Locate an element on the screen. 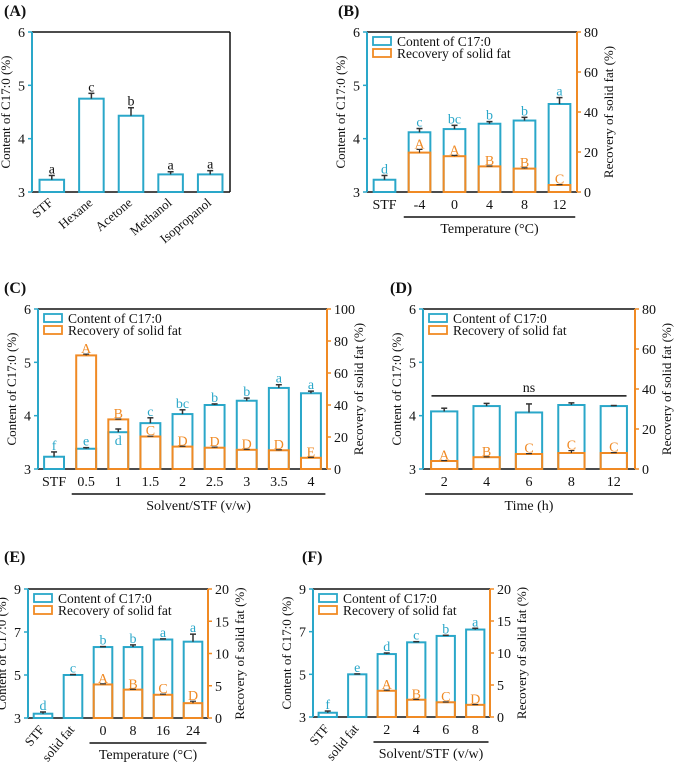  x-tick-label: 0.5 is located at coordinates (86, 482).